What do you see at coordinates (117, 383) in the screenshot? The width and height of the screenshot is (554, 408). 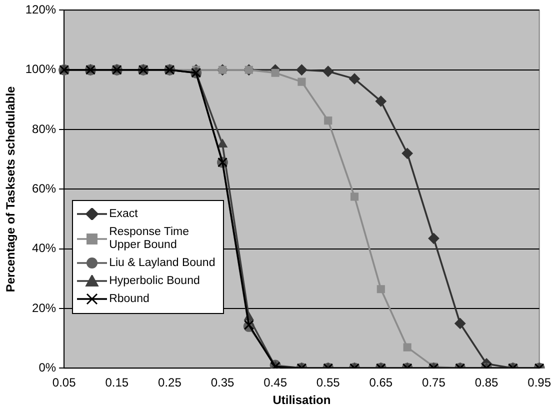 I see `x-tick-label: 0.15` at bounding box center [117, 383].